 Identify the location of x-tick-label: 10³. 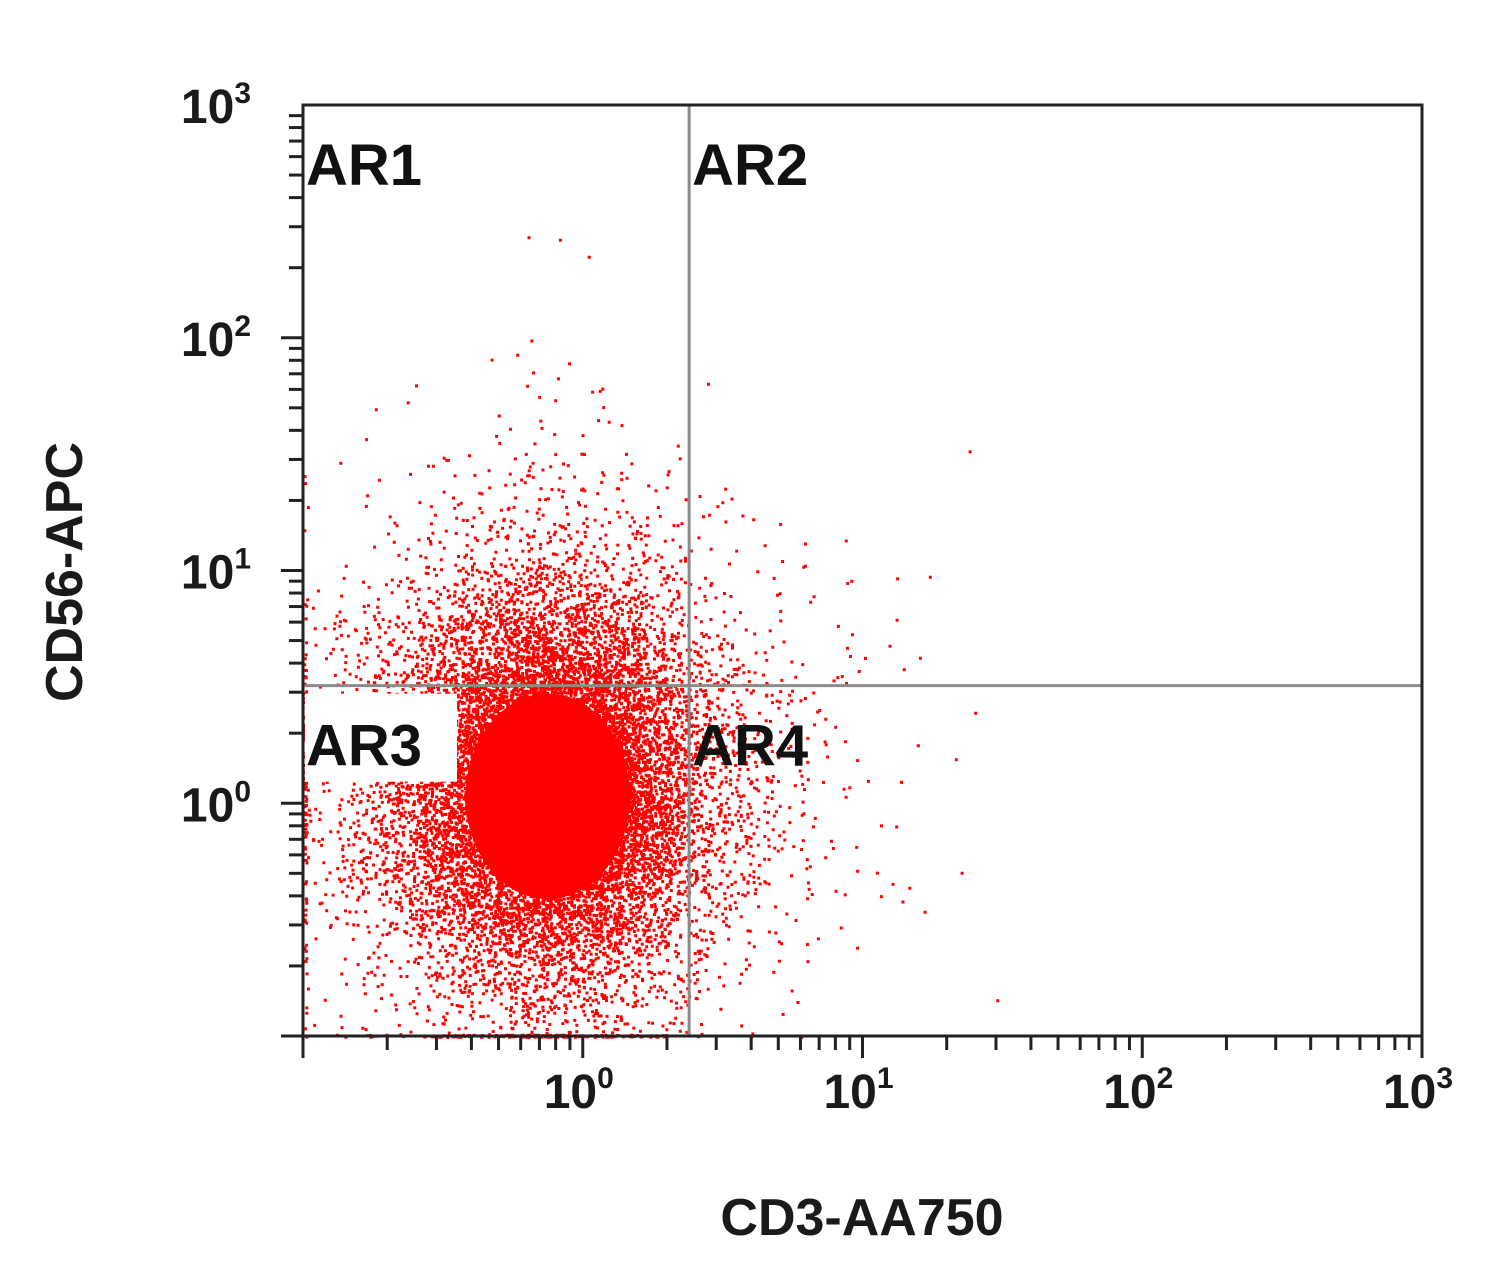
(1418, 1090).